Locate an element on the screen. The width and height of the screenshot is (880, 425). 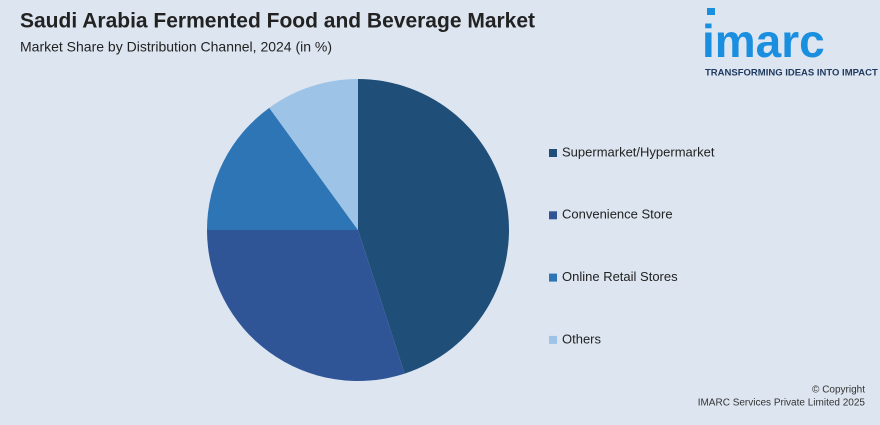
logo: imarc is located at coordinates (763, 41).